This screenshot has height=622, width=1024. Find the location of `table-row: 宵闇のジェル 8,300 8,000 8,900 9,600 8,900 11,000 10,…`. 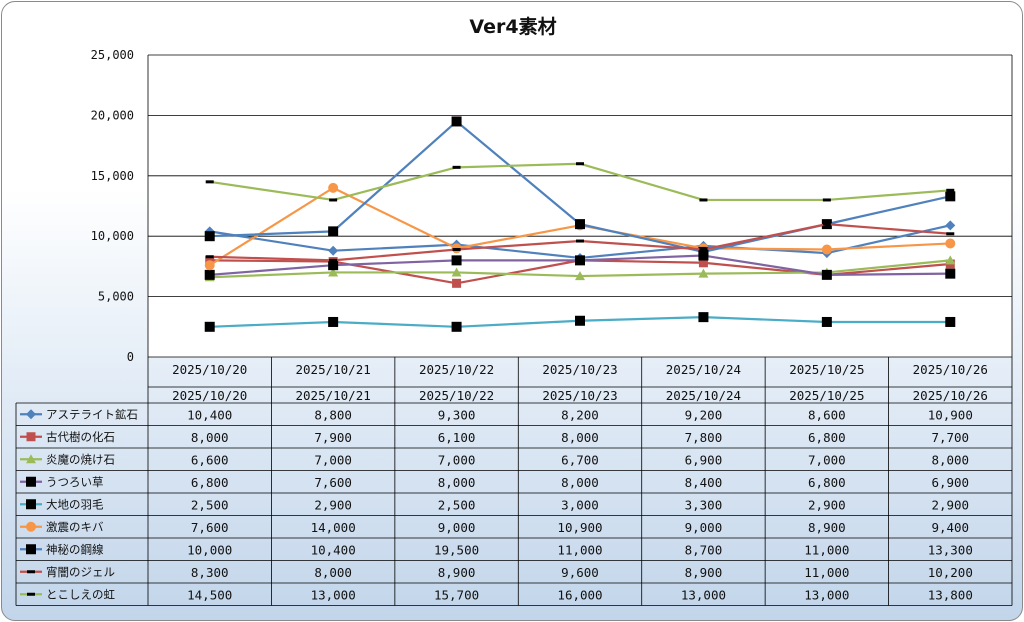

table-row: 宵闇のジェル 8,300 8,000 8,900 9,600 8,900 11,000 10,… is located at coordinates (496, 572).